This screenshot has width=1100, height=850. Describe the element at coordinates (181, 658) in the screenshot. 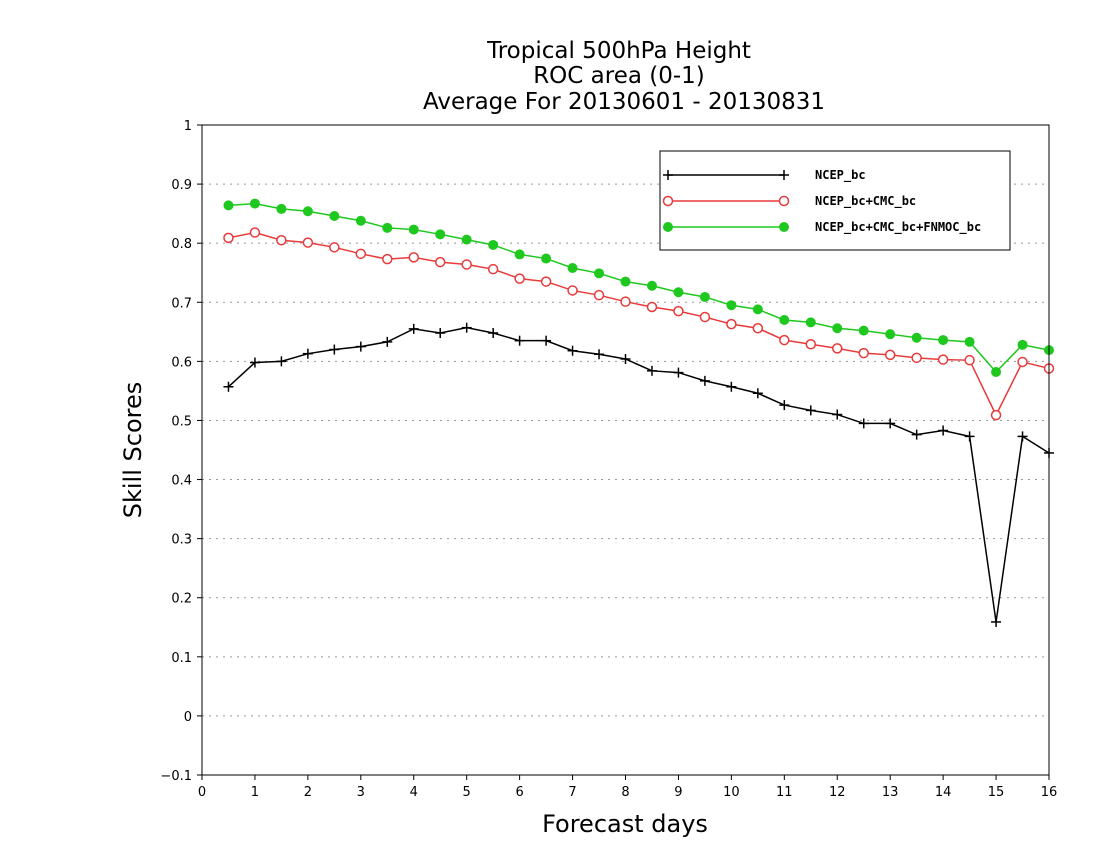

I see `y-tick-label: 0.1` at that location.